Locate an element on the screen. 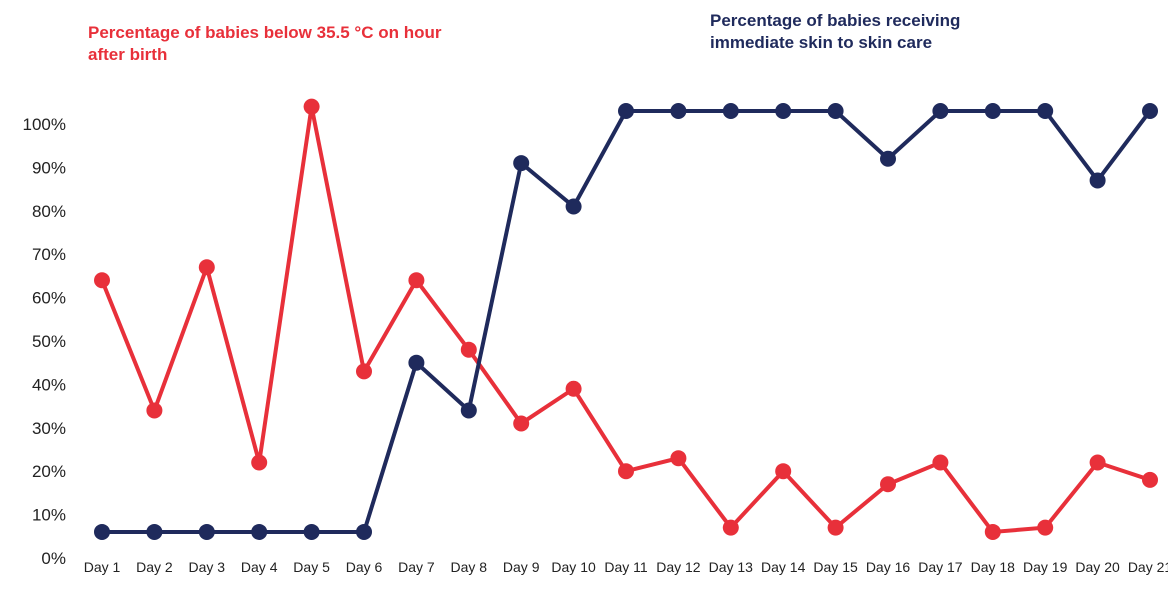 Image resolution: width=1168 pixels, height=599 pixels. x-tick-label: Day 2 is located at coordinates (154, 567).